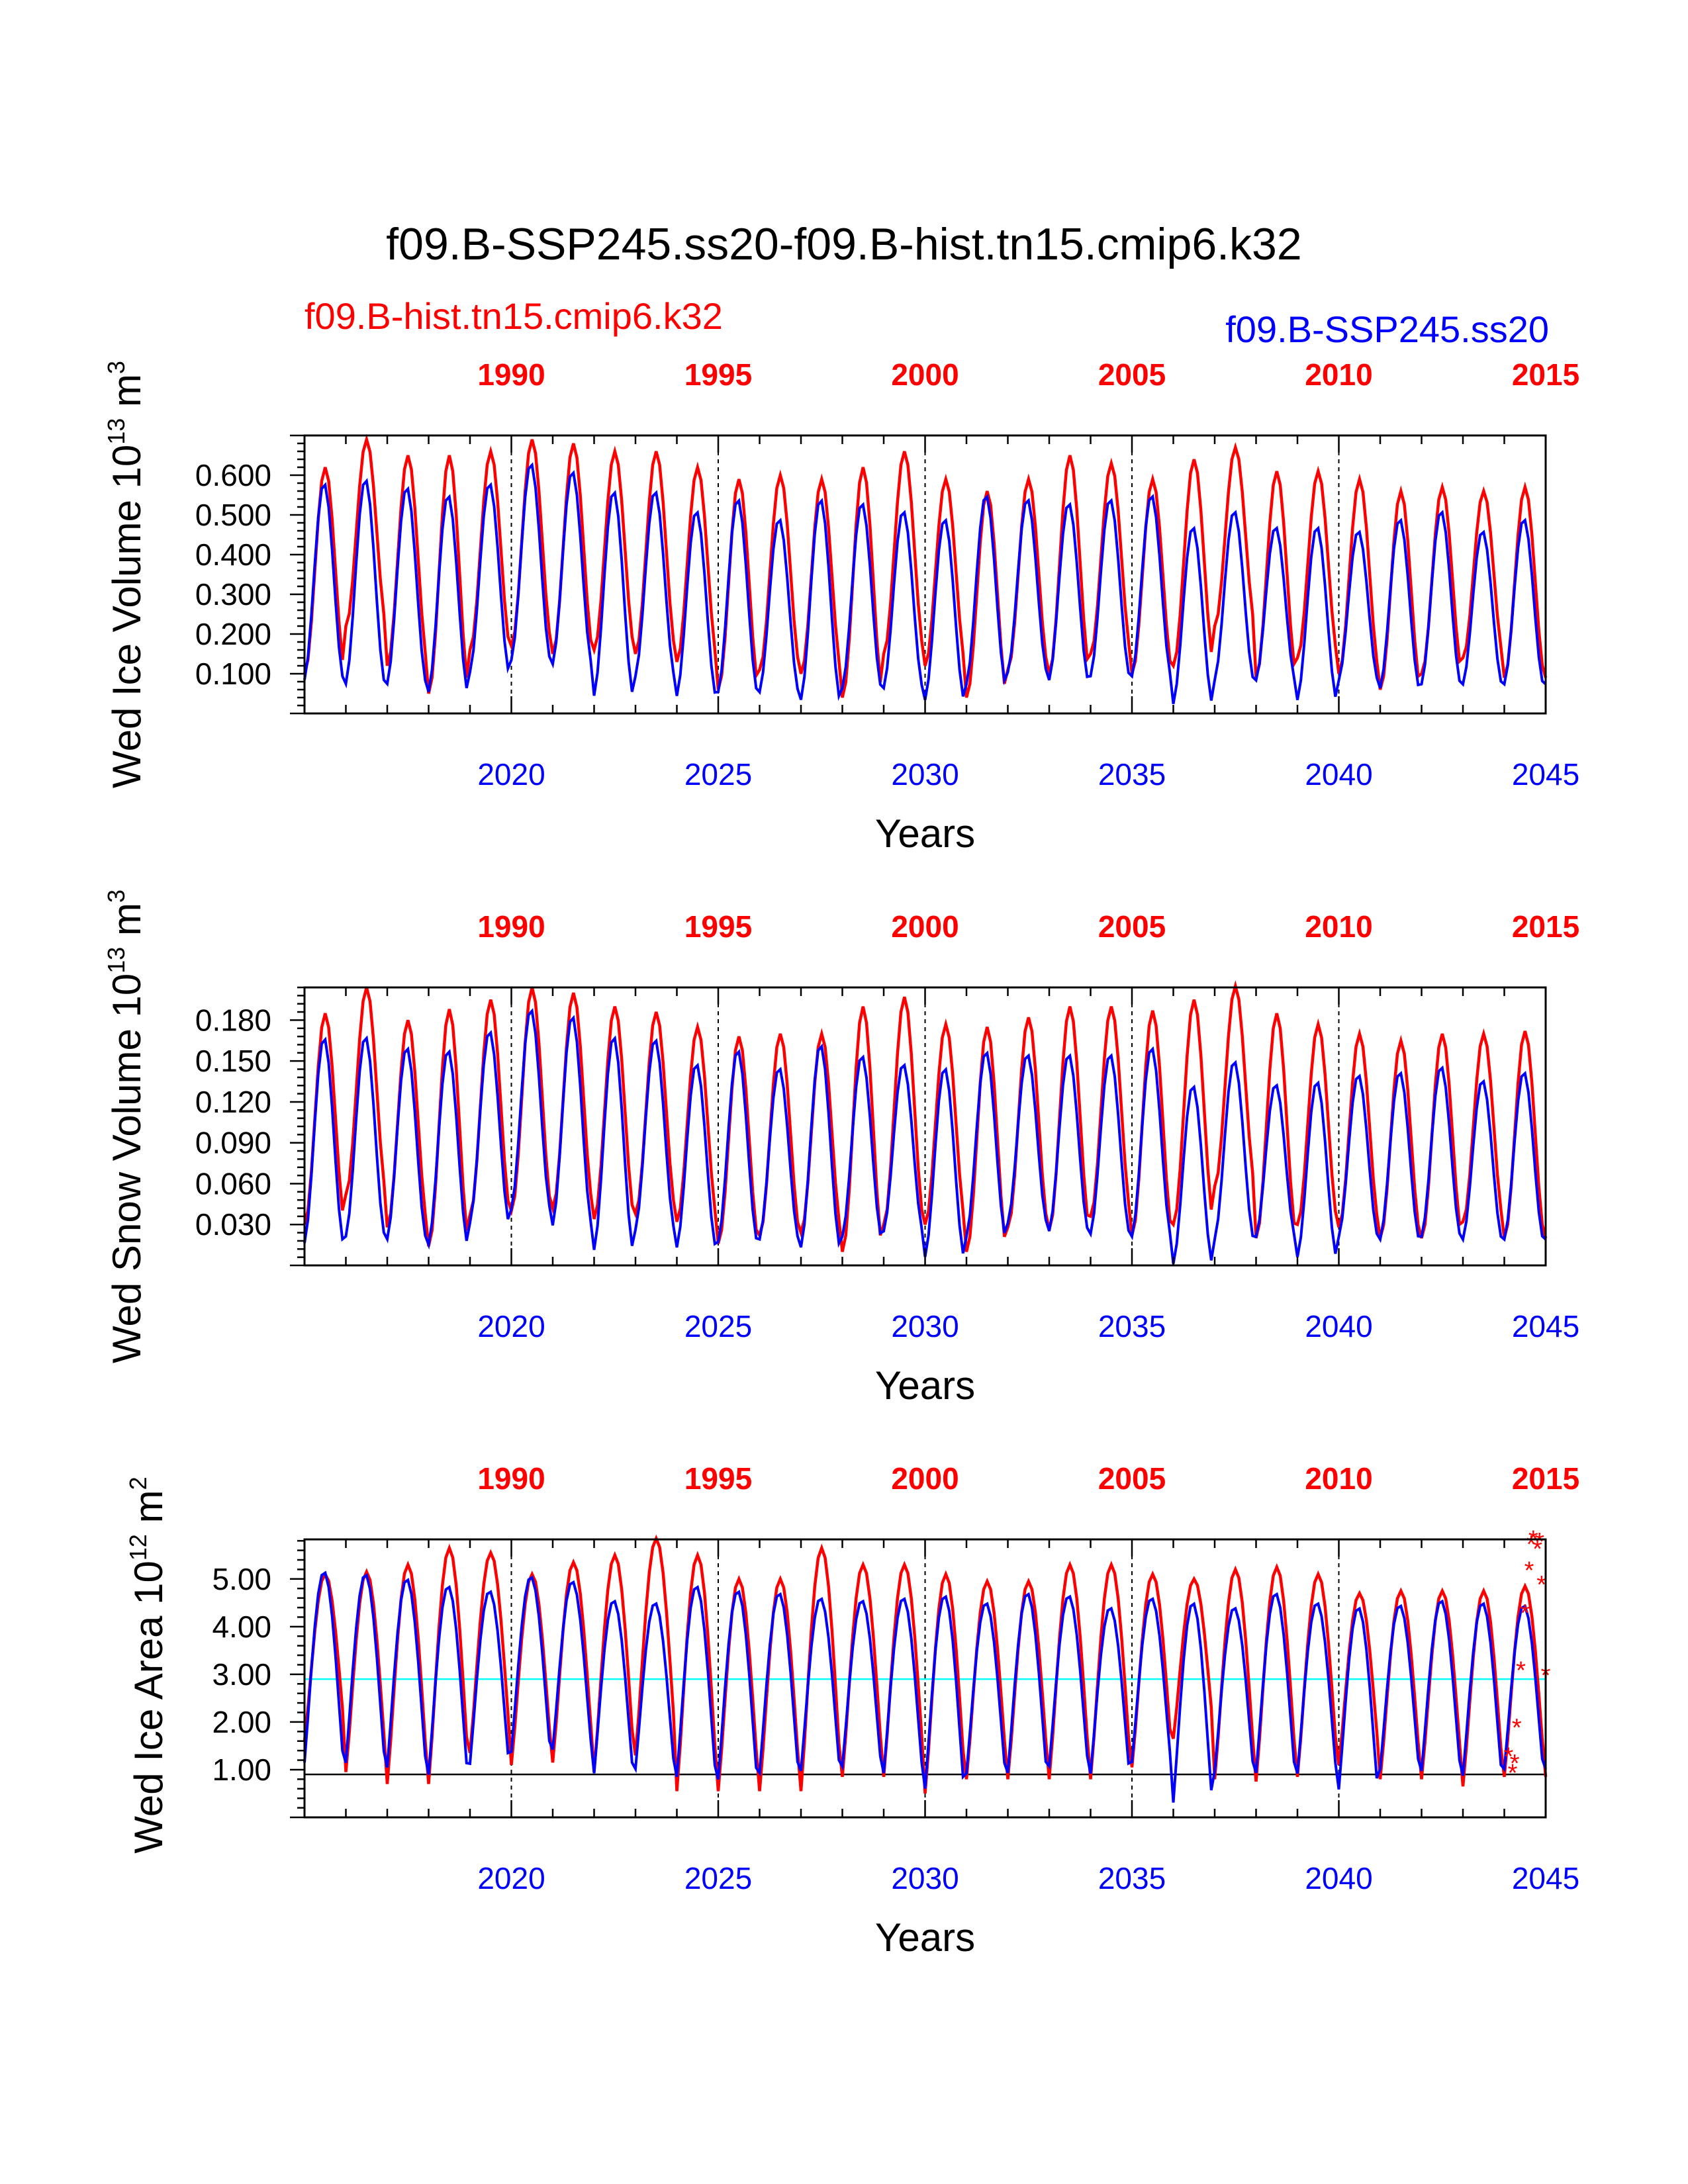 This screenshot has width=1688, height=2184. I want to click on y-tick-label: 0.120, so click(233, 1102).